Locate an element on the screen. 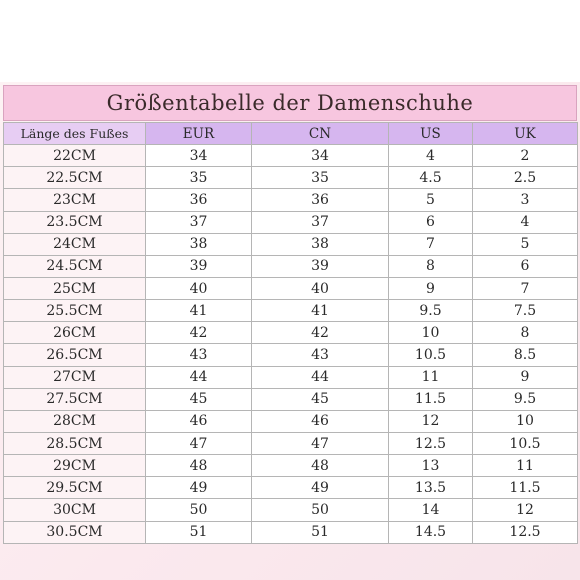 The width and height of the screenshot is (580, 580). cell-cn: 39 is located at coordinates (320, 266).